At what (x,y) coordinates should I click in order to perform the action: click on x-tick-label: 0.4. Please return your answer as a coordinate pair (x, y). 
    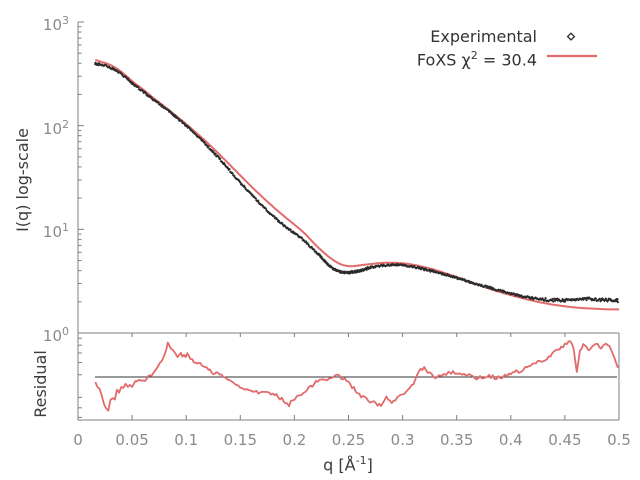
    Looking at the image, I should click on (510, 440).